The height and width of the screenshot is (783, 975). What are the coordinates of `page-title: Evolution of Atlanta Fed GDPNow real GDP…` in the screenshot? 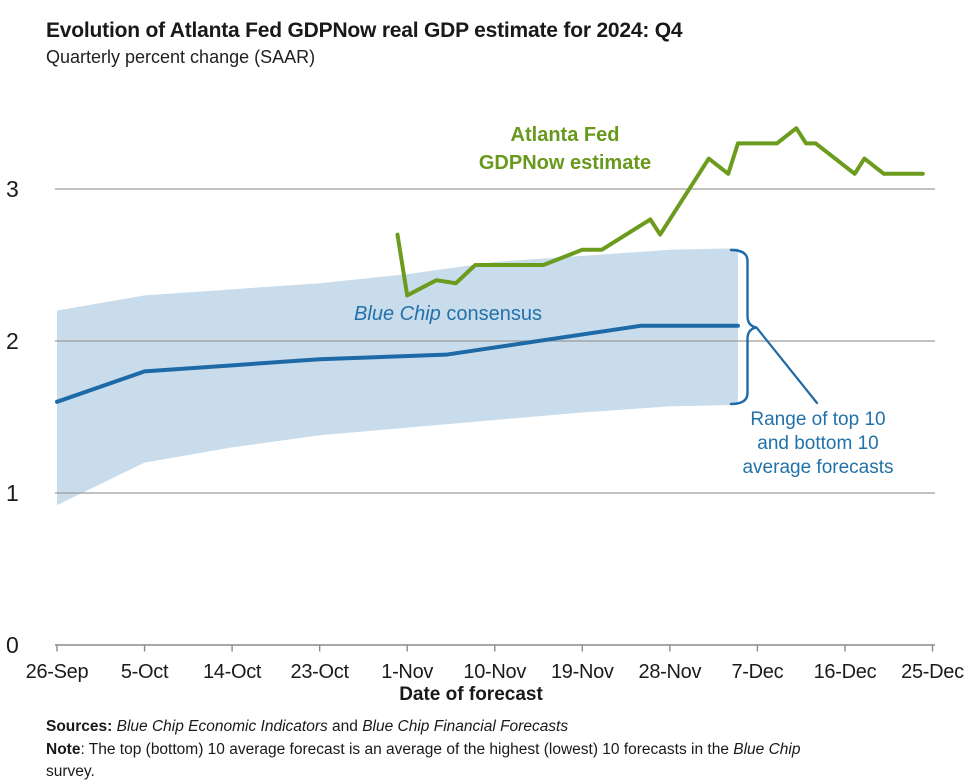 It's located at (364, 30).